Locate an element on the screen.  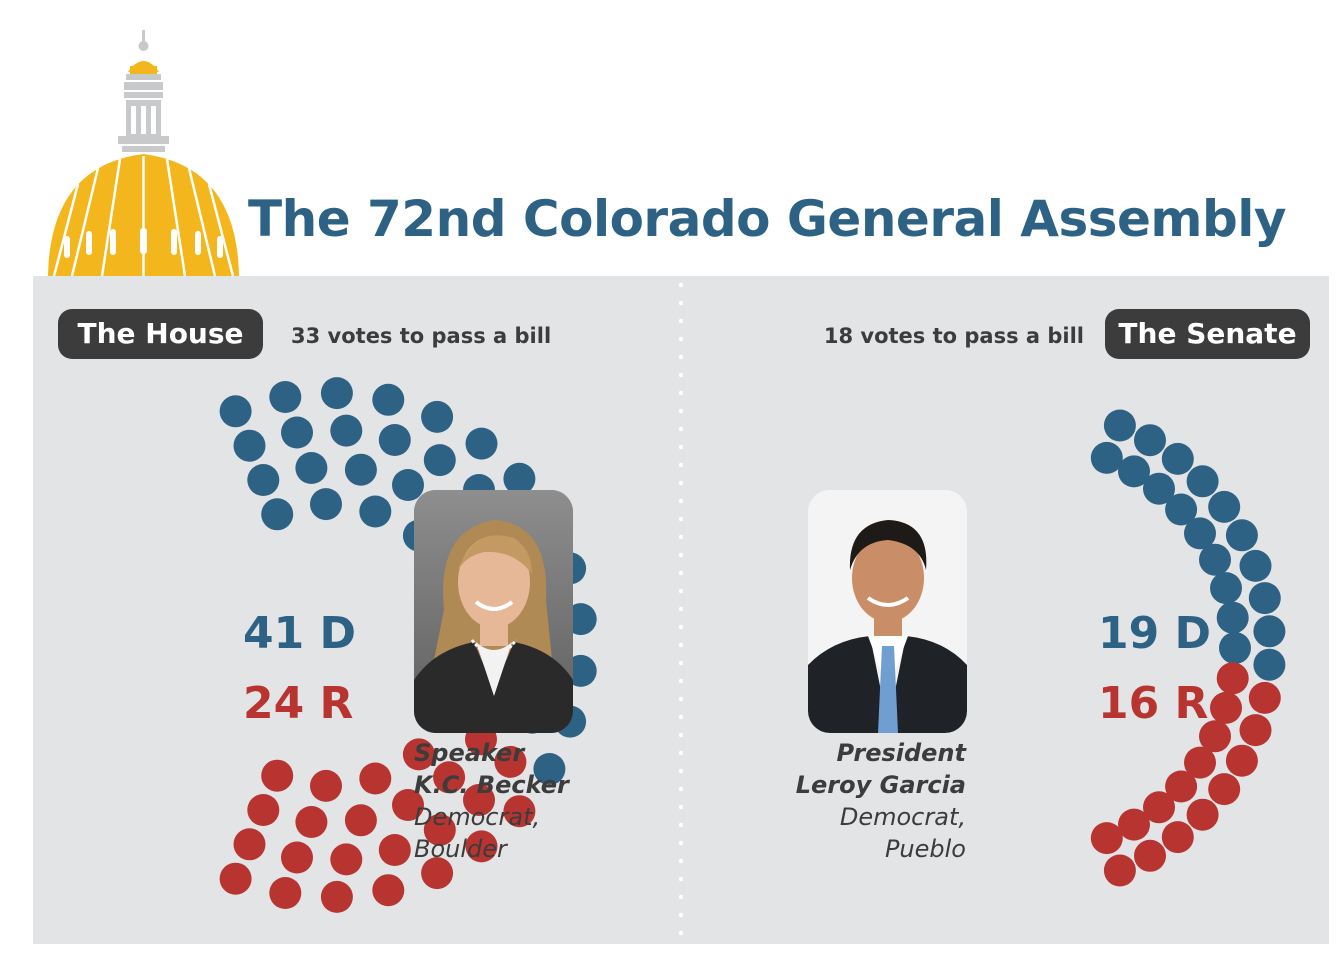
president-city: Pueblo is located at coordinates (925, 849).